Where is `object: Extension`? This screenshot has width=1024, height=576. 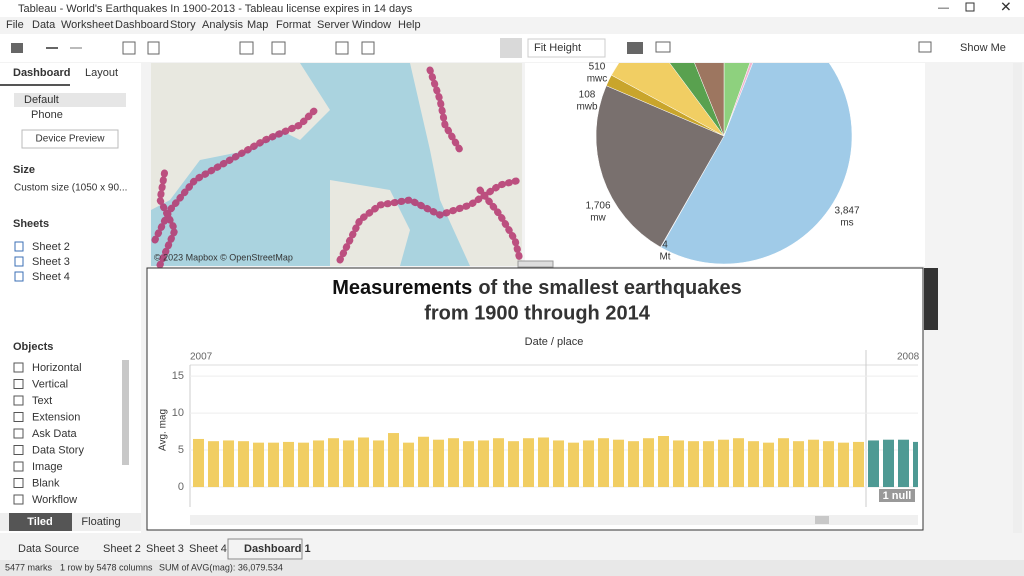 object: Extension is located at coordinates (56, 417).